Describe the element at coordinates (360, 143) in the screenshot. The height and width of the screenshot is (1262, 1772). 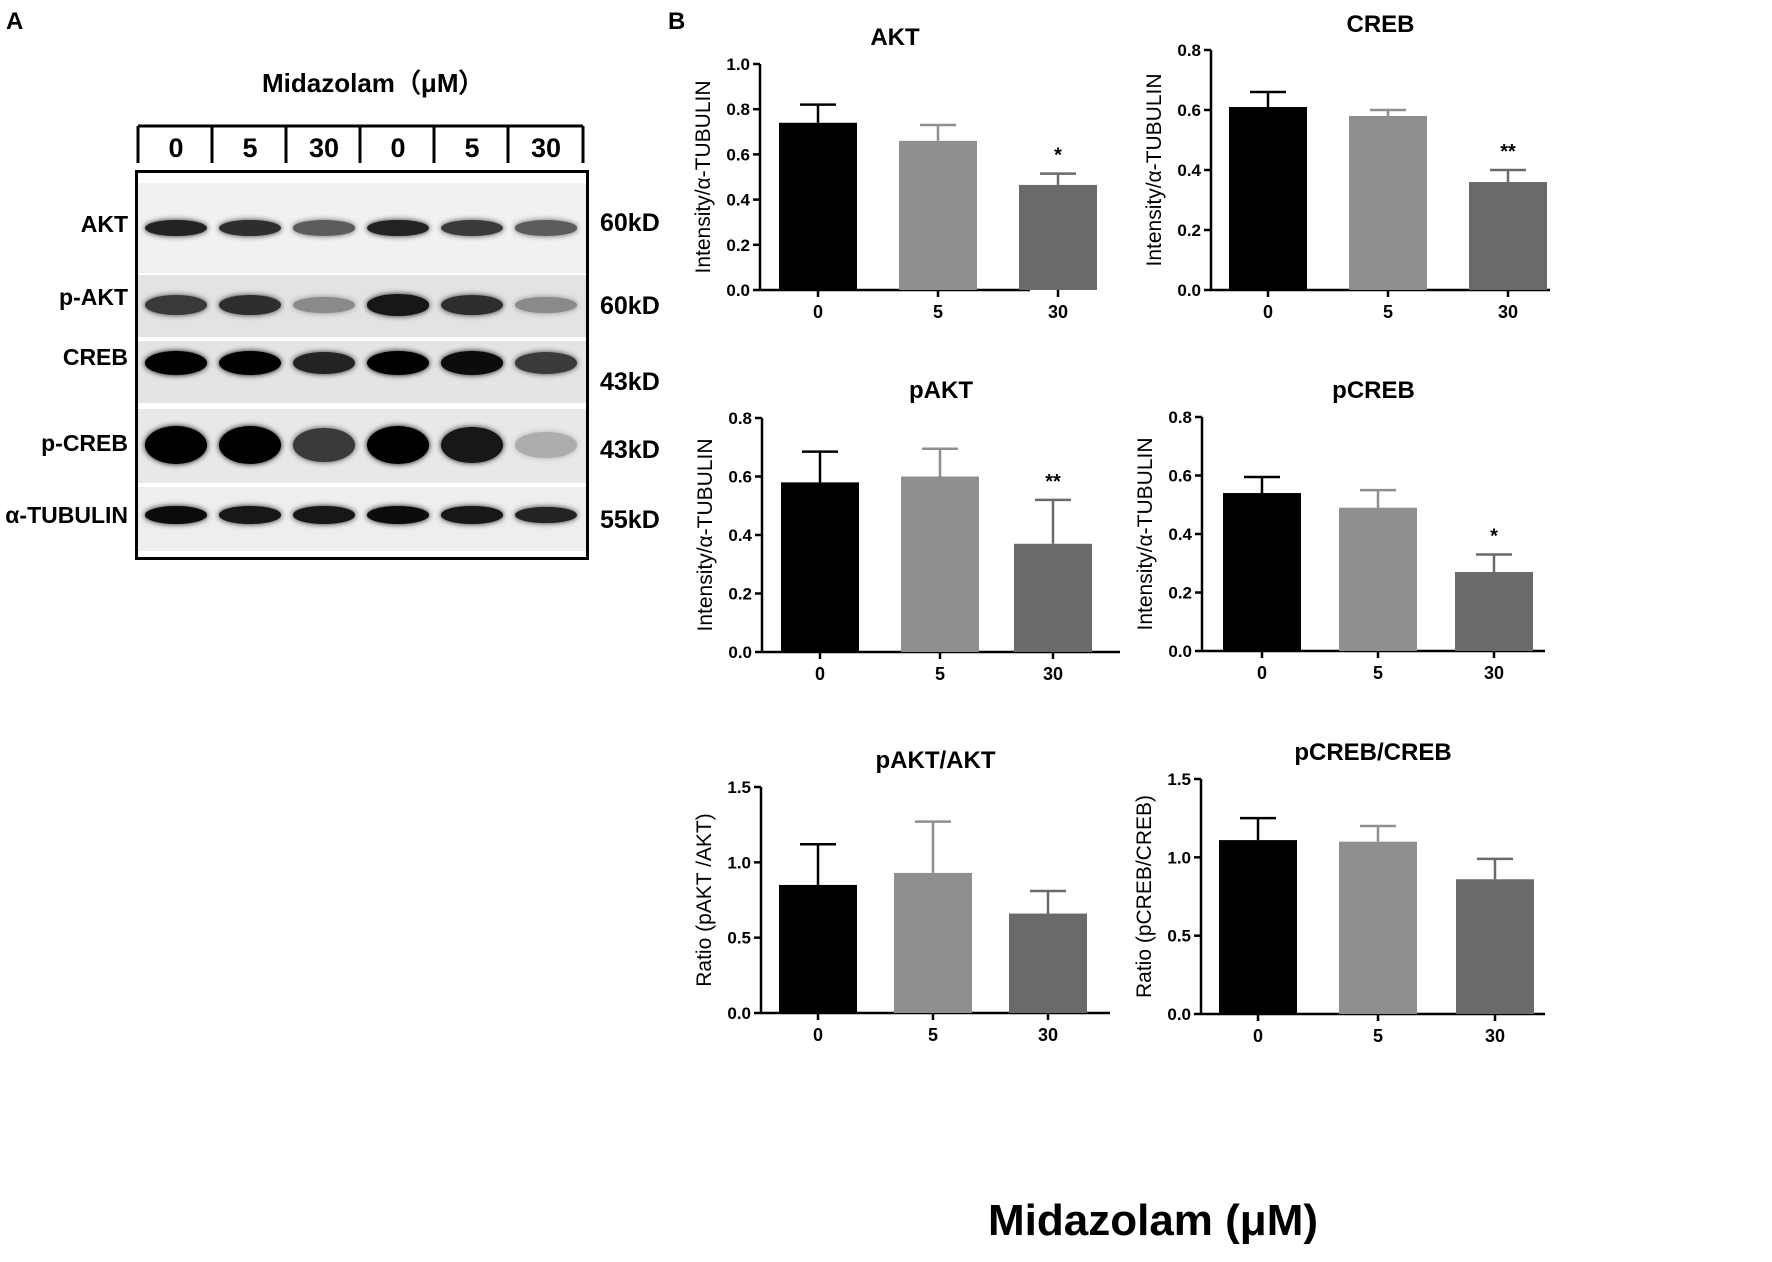
I see `lane-bracket` at that location.